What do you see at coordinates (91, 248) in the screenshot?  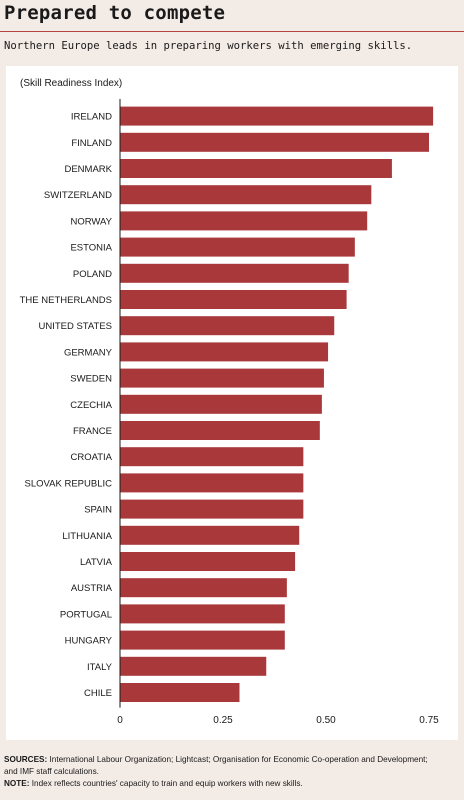 I see `category-label: ESTONIA` at bounding box center [91, 248].